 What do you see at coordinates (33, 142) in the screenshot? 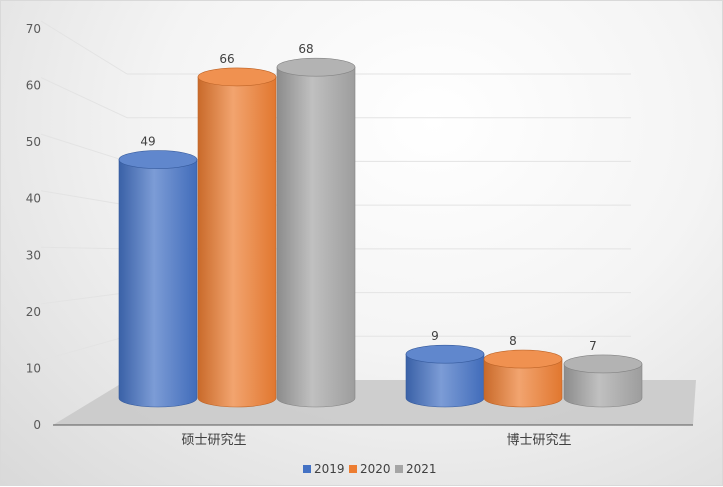
I see `y-tick-label: 50` at bounding box center [33, 142].